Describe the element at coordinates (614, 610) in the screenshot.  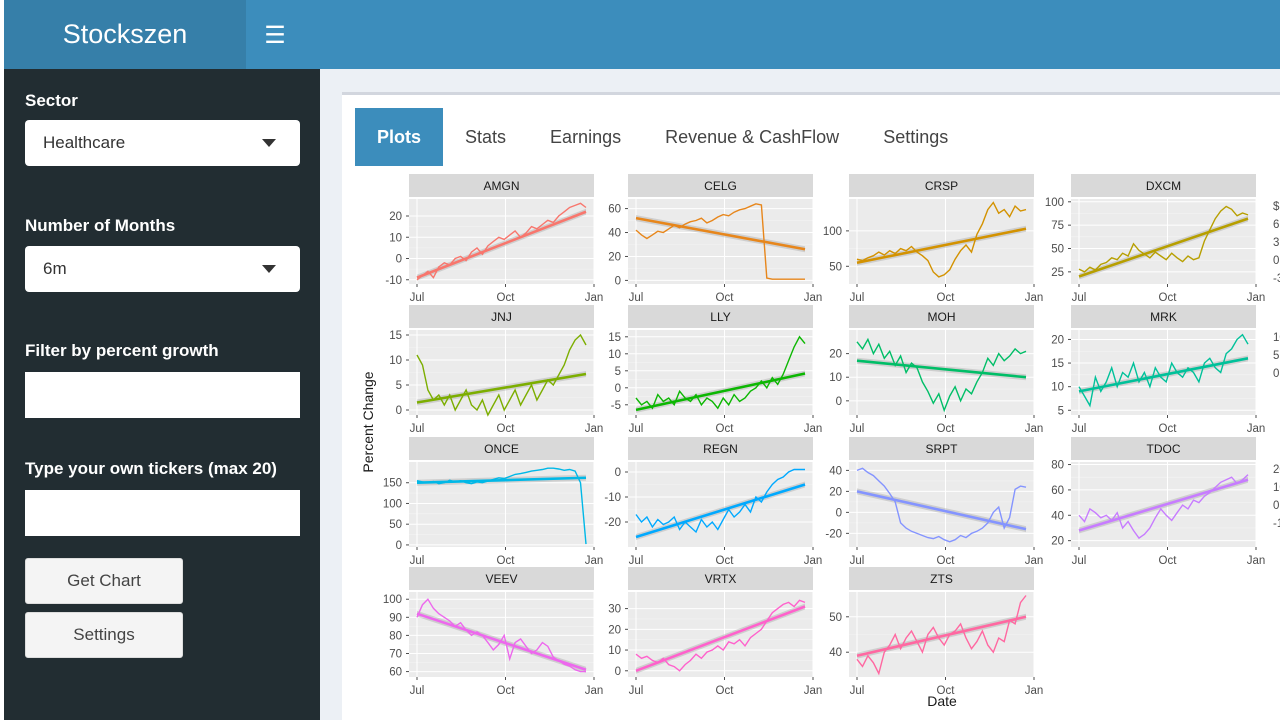
I see `y-tick-label: 30` at that location.